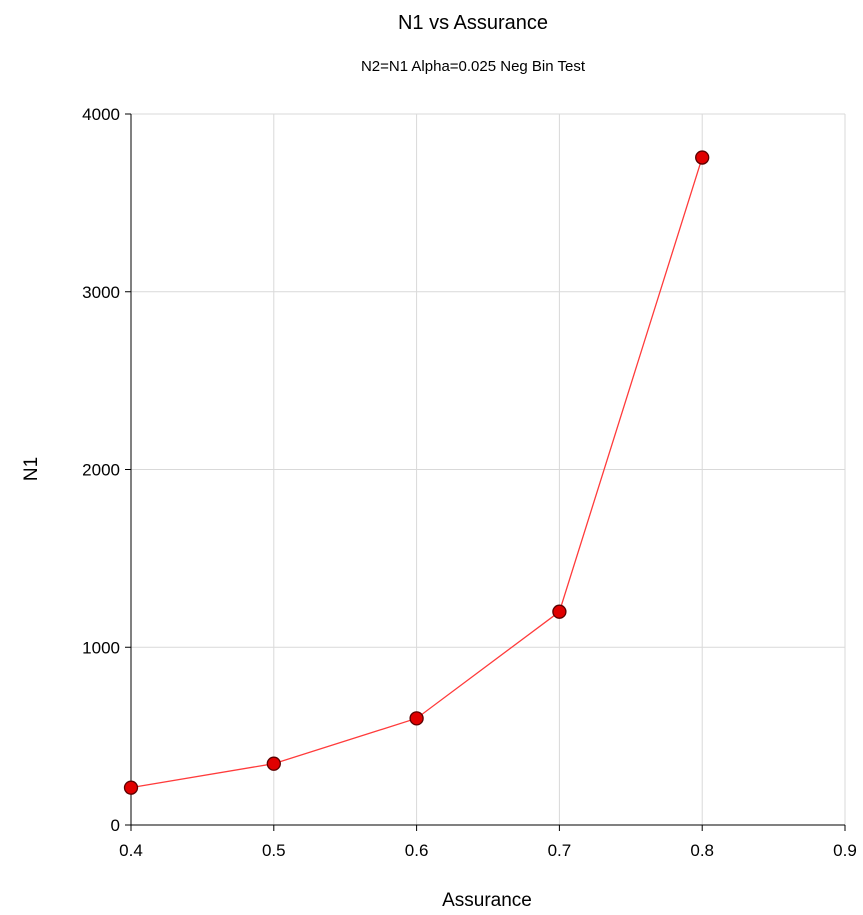 The width and height of the screenshot is (863, 915). I want to click on x-tick-label: 0.4, so click(131, 850).